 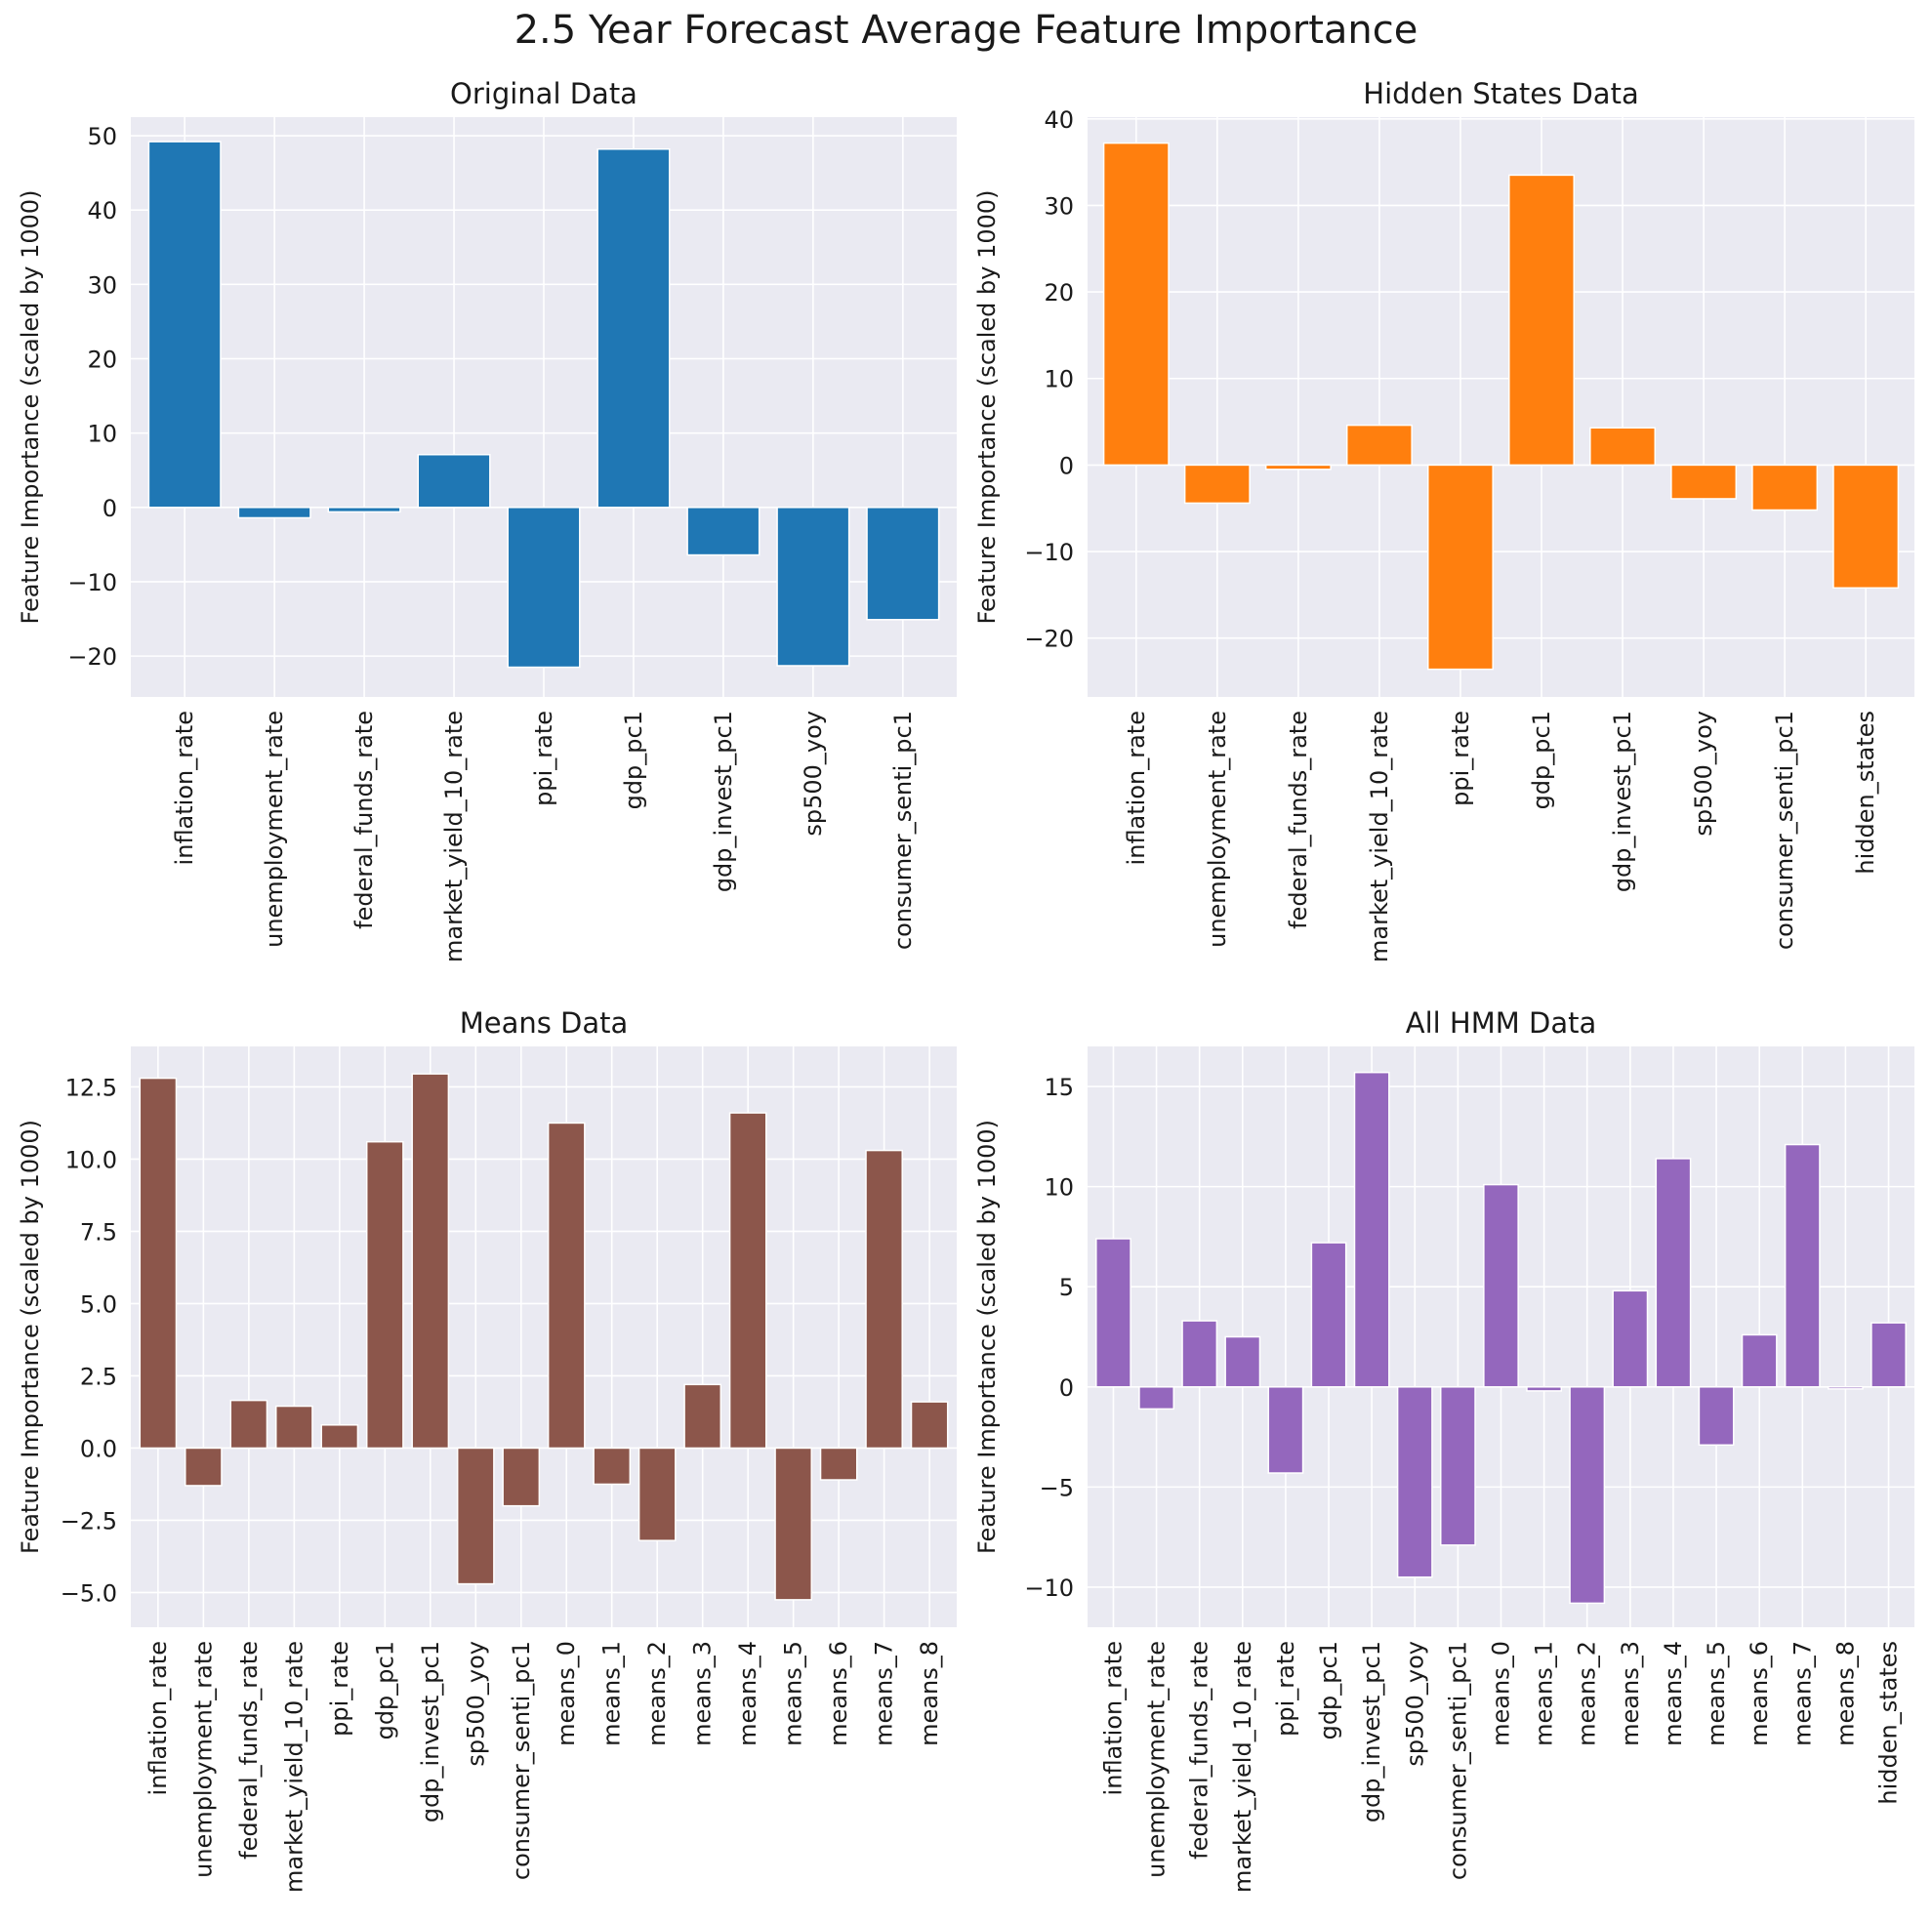 What do you see at coordinates (102, 136) in the screenshot?
I see `y-tick-label: 50` at bounding box center [102, 136].